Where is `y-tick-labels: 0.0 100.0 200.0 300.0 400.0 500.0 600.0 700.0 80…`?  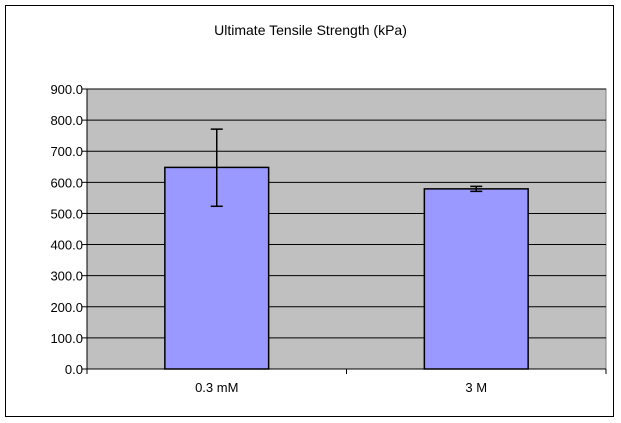 y-tick-labels: 0.0 100.0 200.0 300.0 400.0 500.0 600.0 700.0 80… is located at coordinates (66, 229).